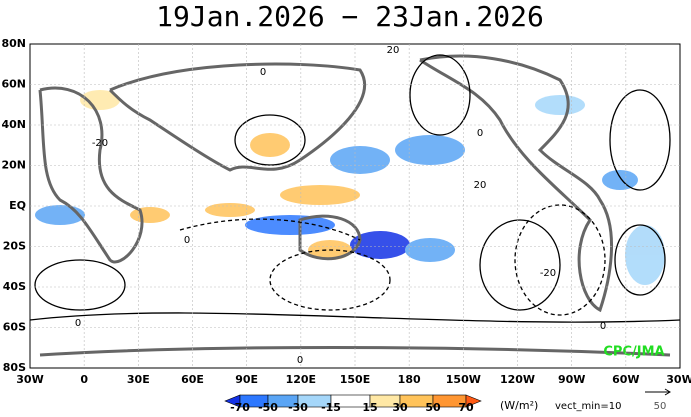  What do you see at coordinates (331, 407) in the screenshot?
I see `colorbar-label: -15` at bounding box center [331, 407].